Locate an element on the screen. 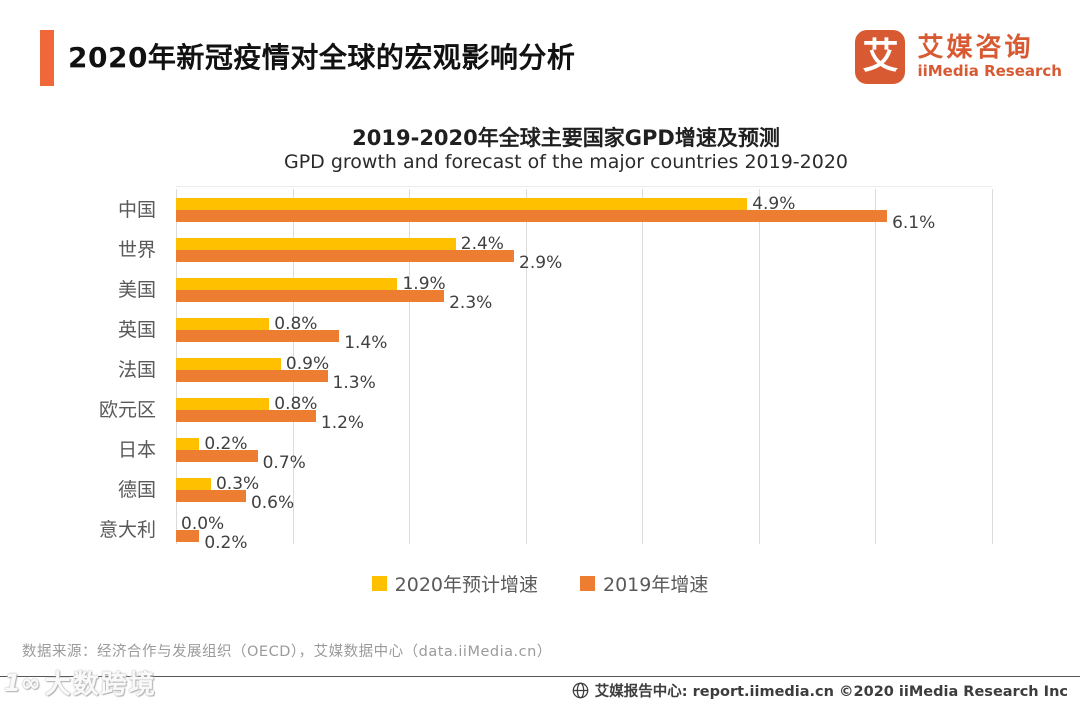 The image size is (1080, 703). value-label: 6.1% is located at coordinates (914, 223).